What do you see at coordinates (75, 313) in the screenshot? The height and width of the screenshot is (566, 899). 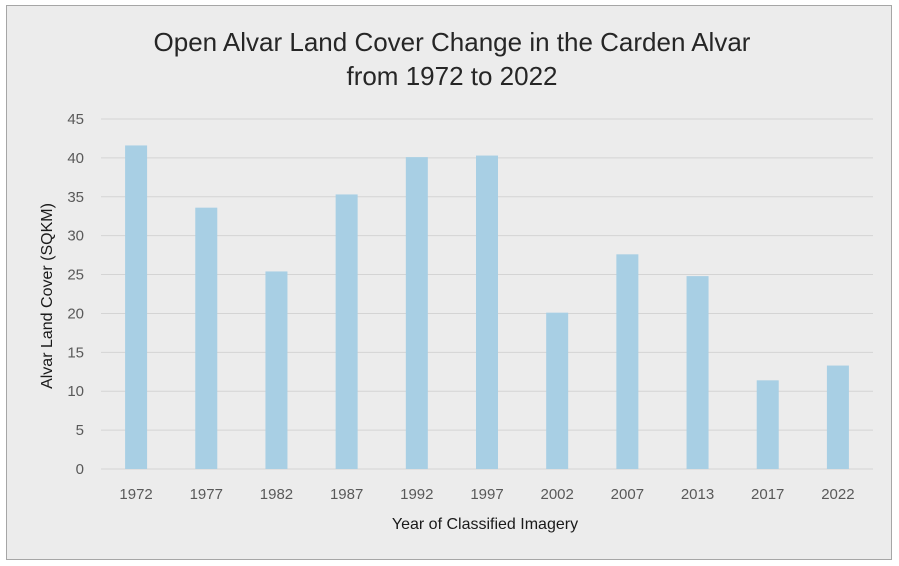 I see `y-tick-label: 20` at bounding box center [75, 313].